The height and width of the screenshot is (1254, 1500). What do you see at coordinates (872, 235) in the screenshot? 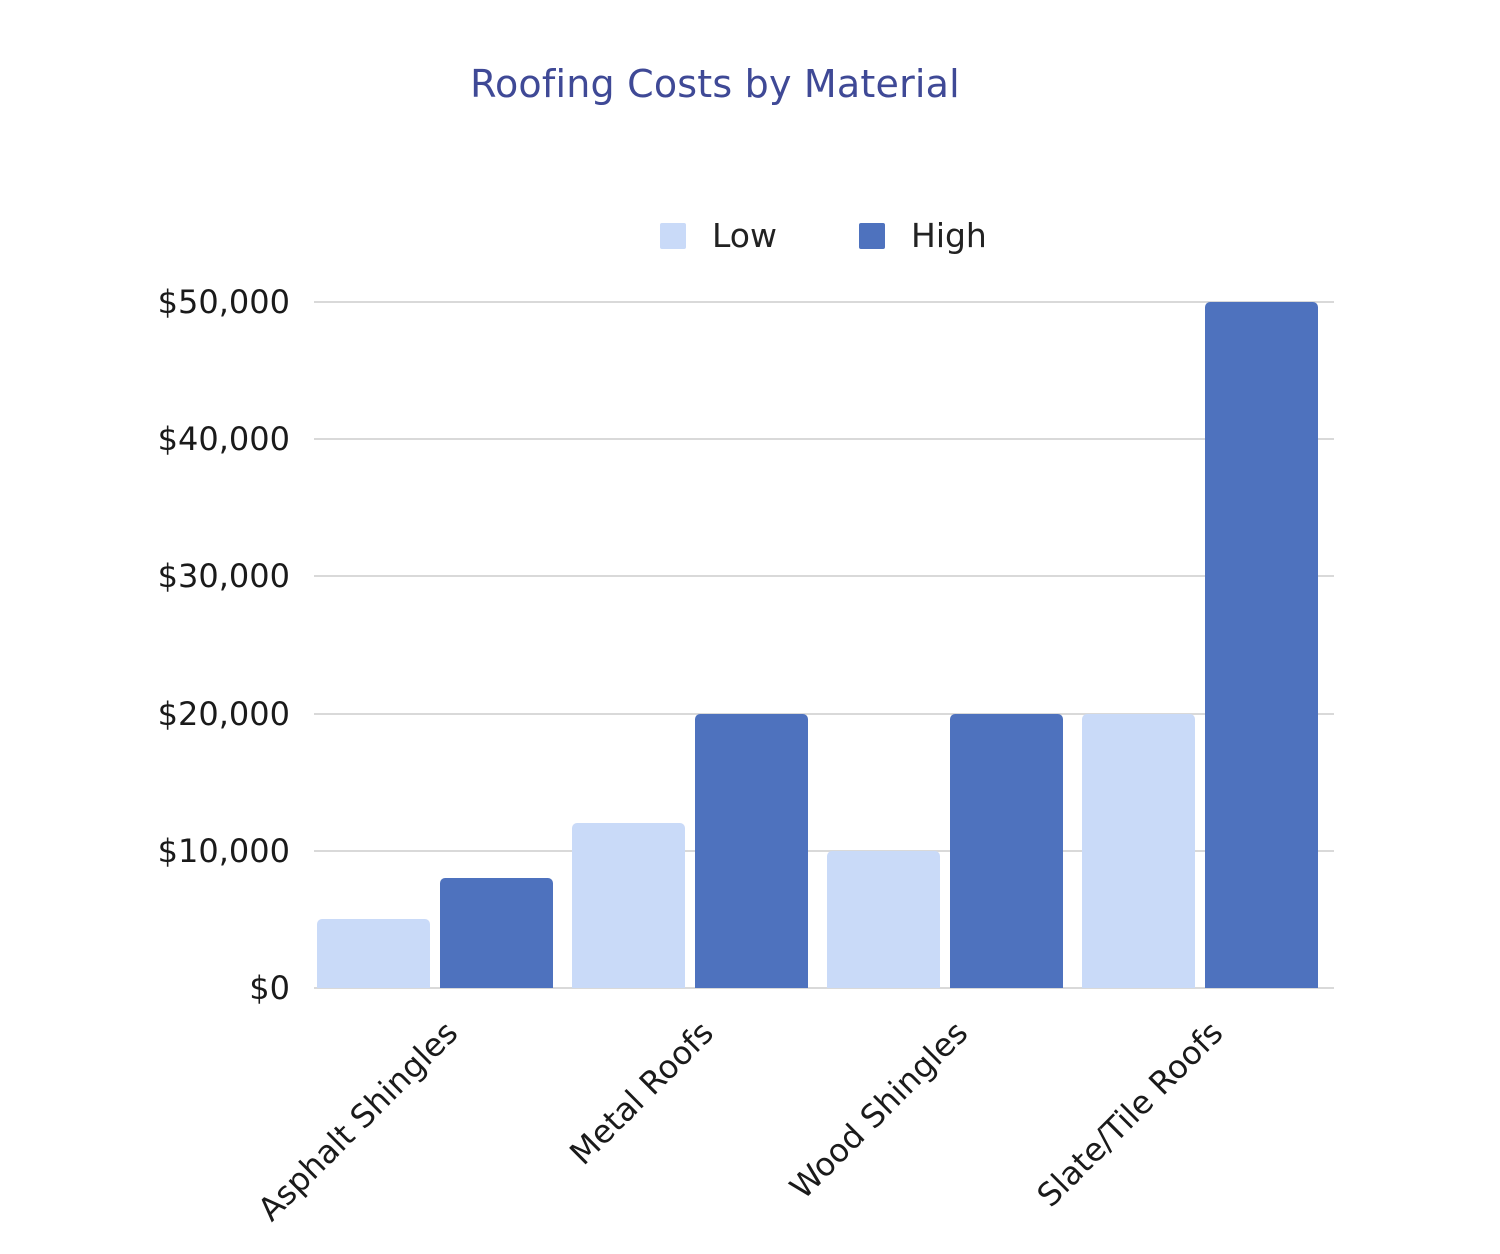
I see `legend-swatch-high-icon` at bounding box center [872, 235].